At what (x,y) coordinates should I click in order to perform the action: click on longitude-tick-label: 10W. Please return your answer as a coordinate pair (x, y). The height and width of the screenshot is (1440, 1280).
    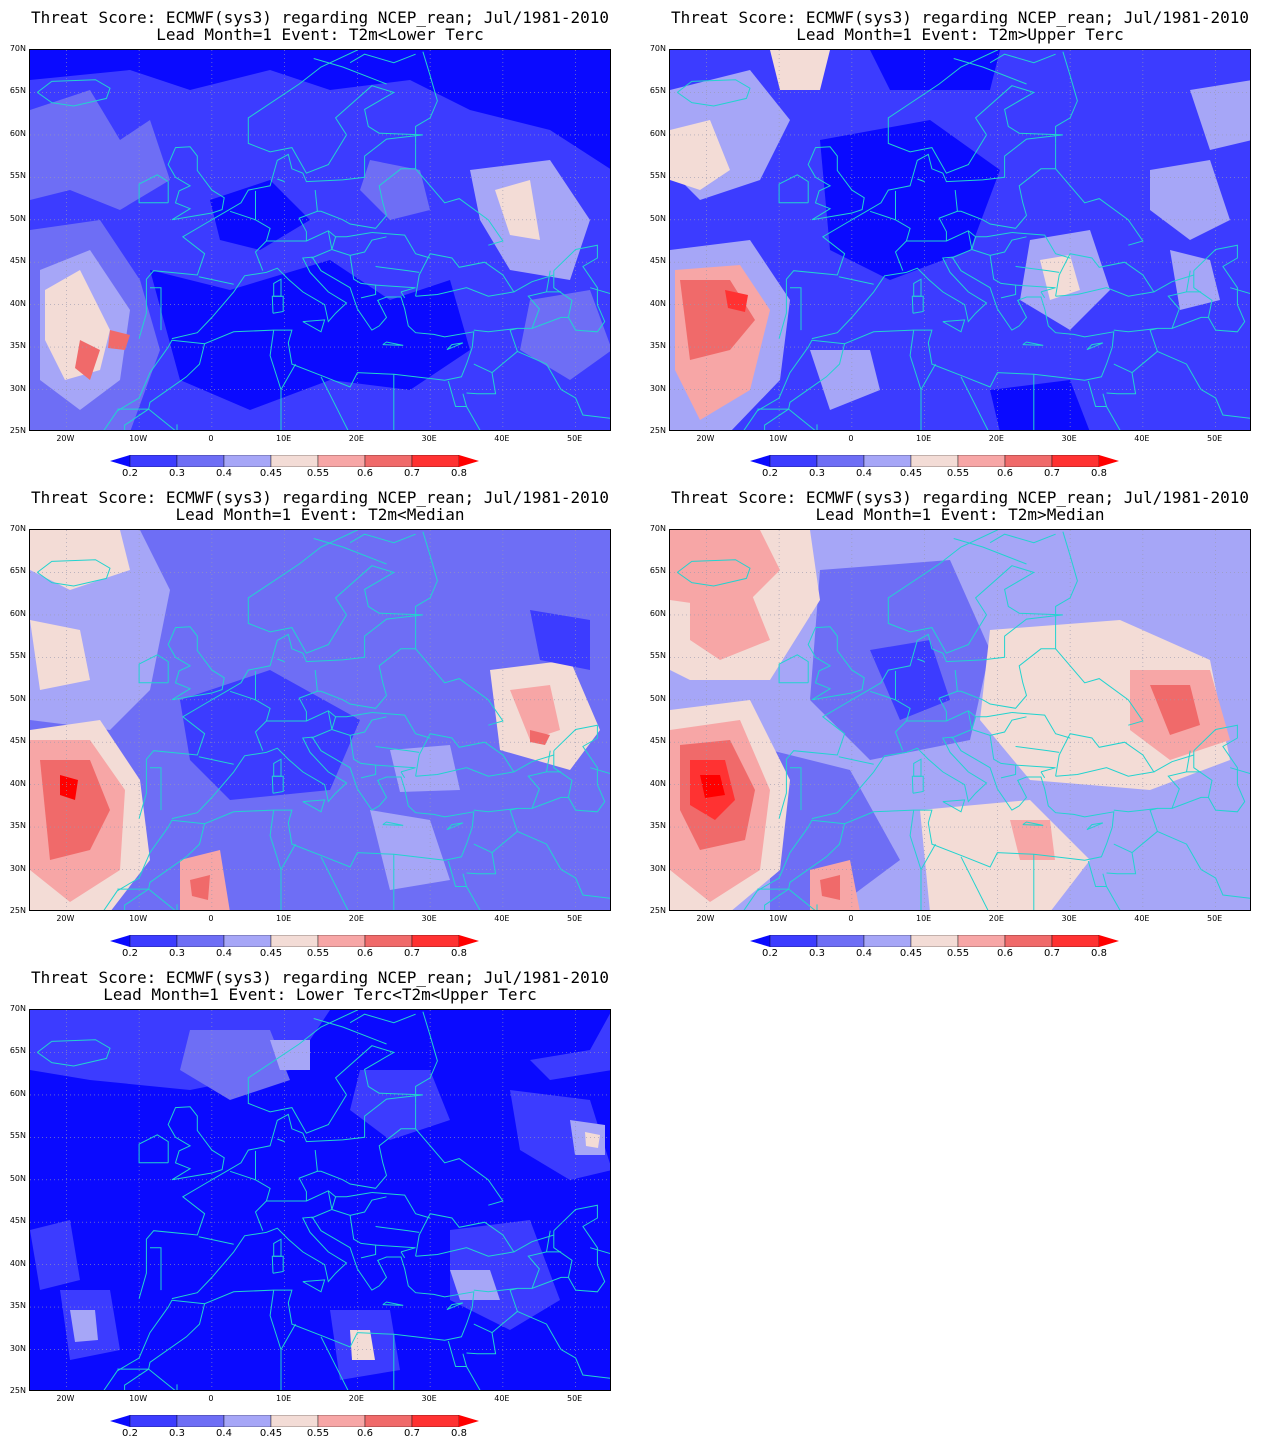
    Looking at the image, I should click on (778, 438).